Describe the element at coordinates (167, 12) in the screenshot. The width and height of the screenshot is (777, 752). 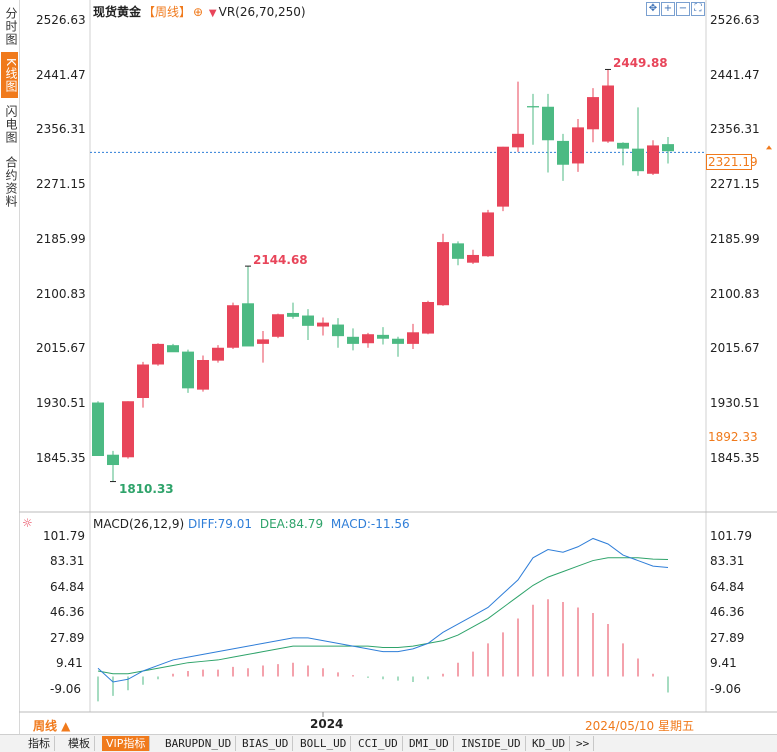
I see `period-label: 【周线】` at that location.